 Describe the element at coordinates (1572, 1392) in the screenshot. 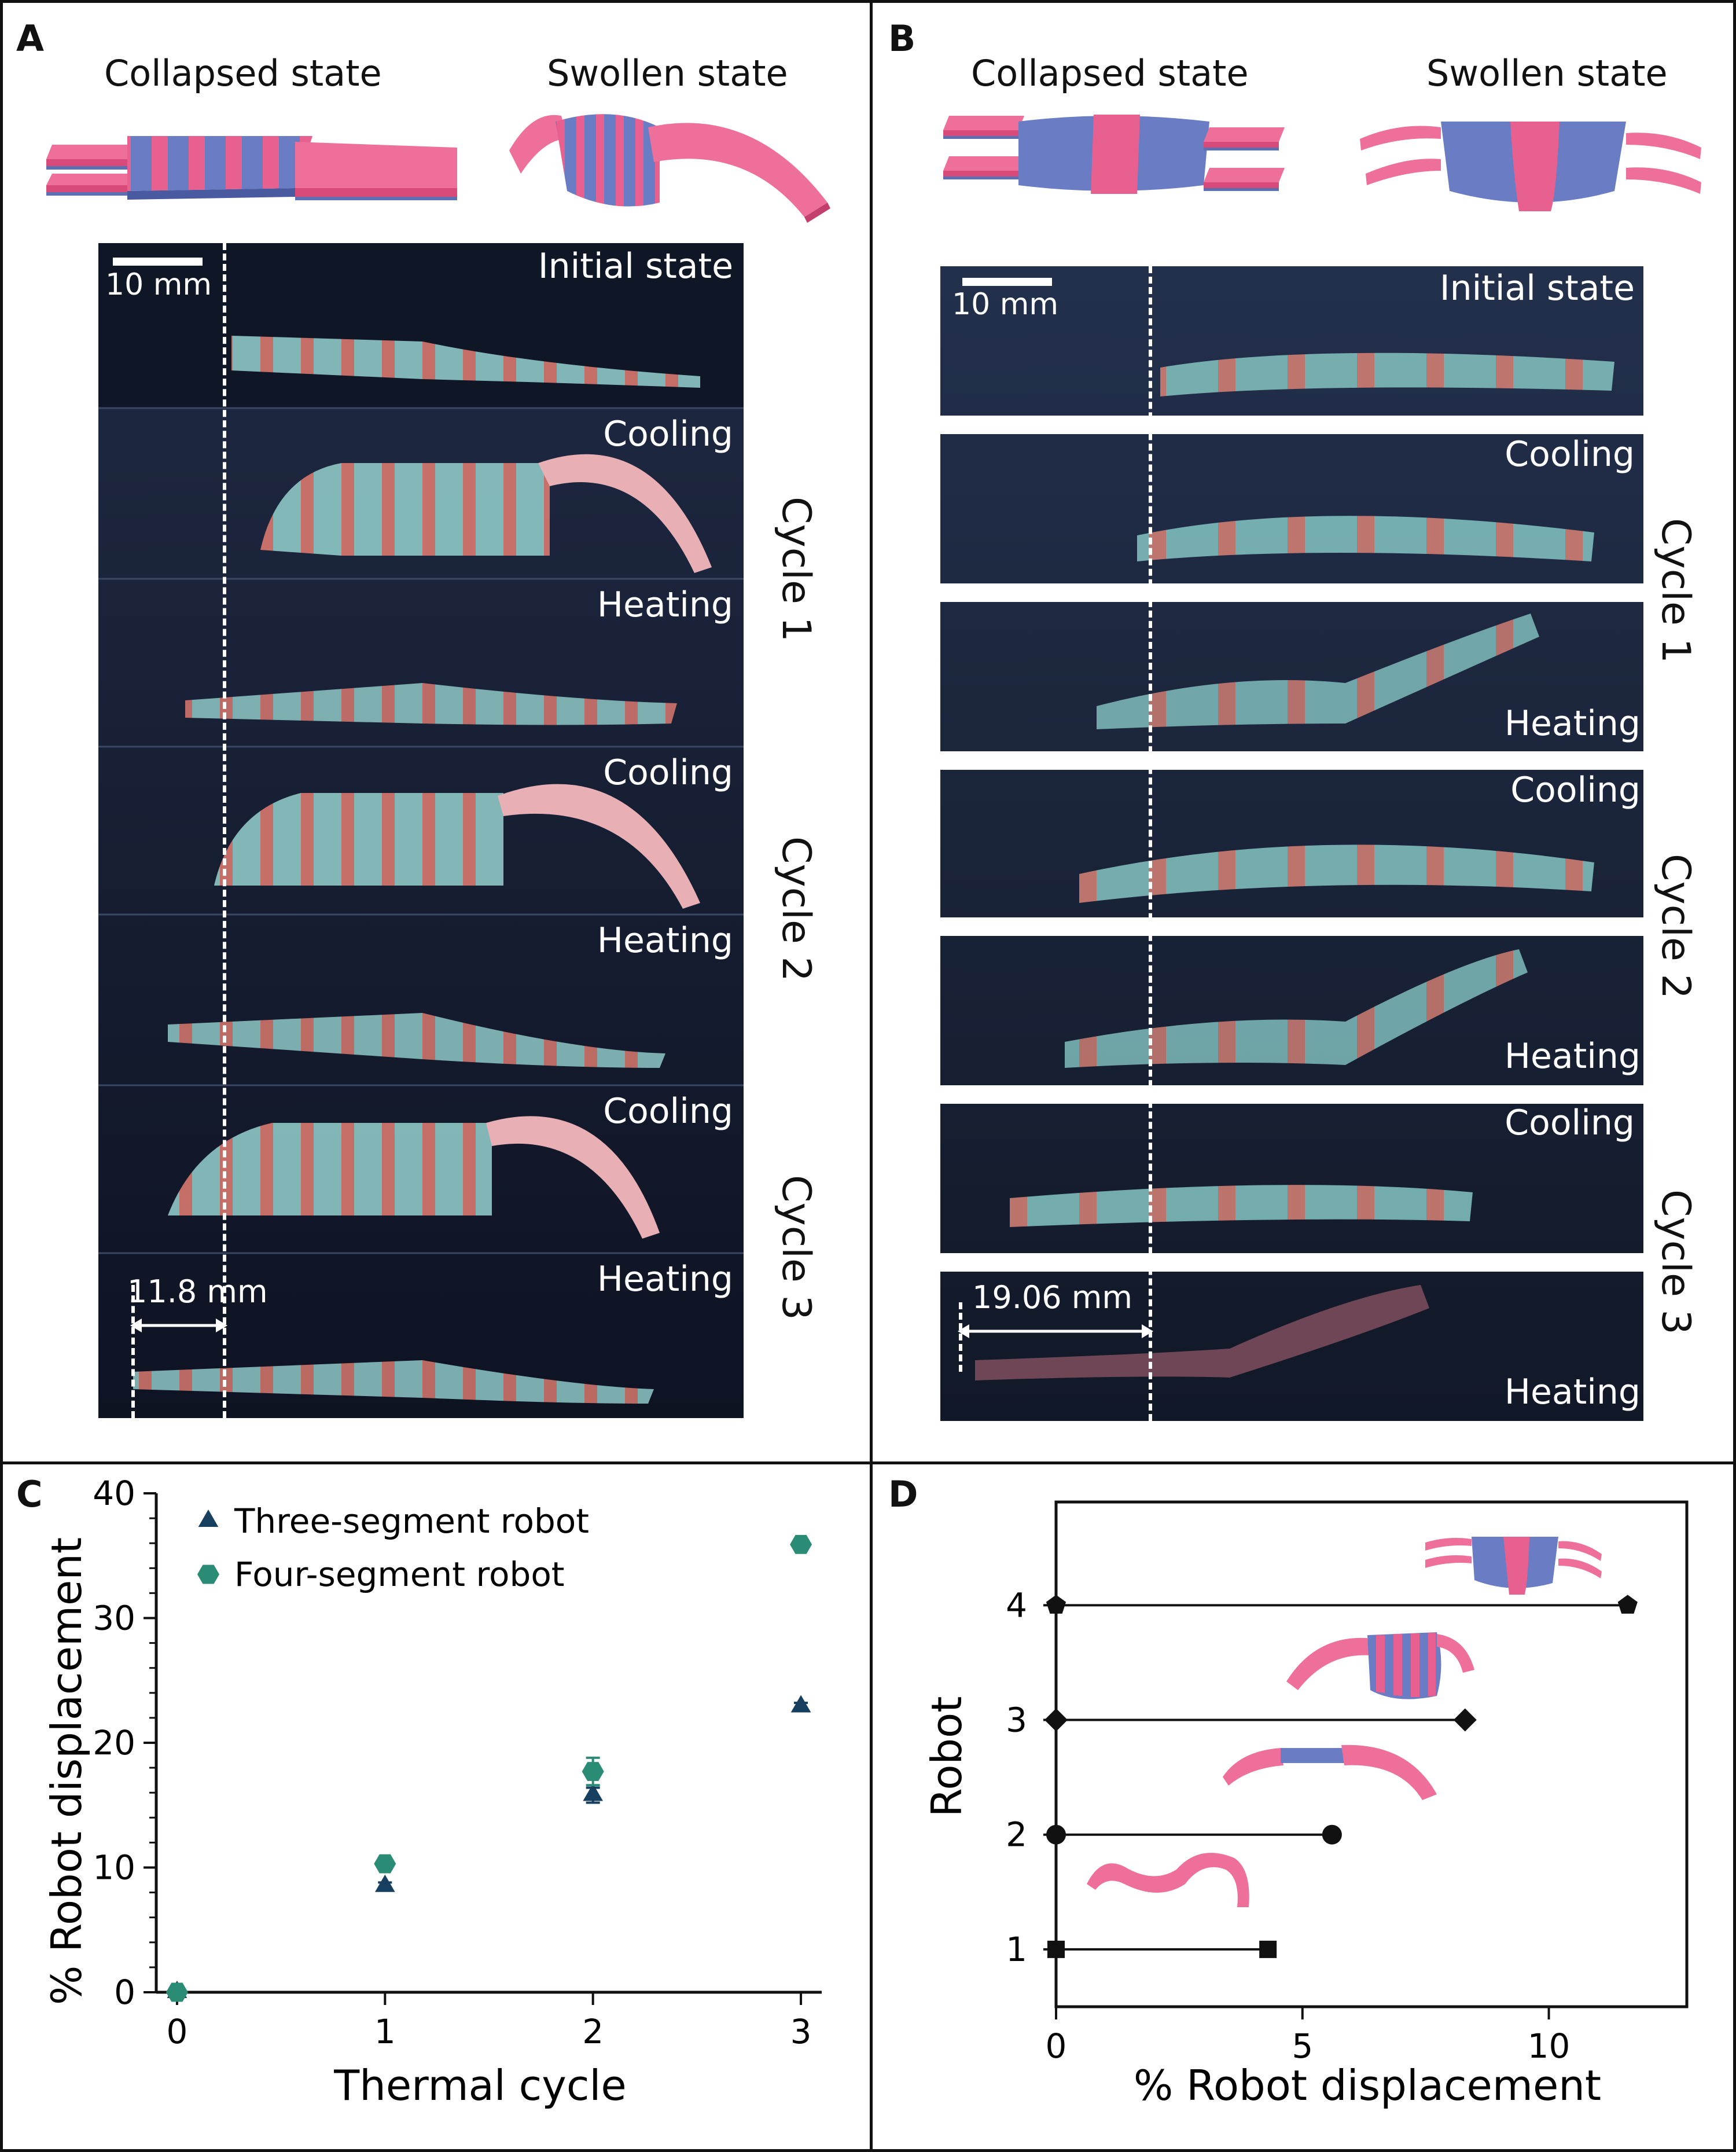

I see `panel-b-frame-label-7: Heating` at that location.